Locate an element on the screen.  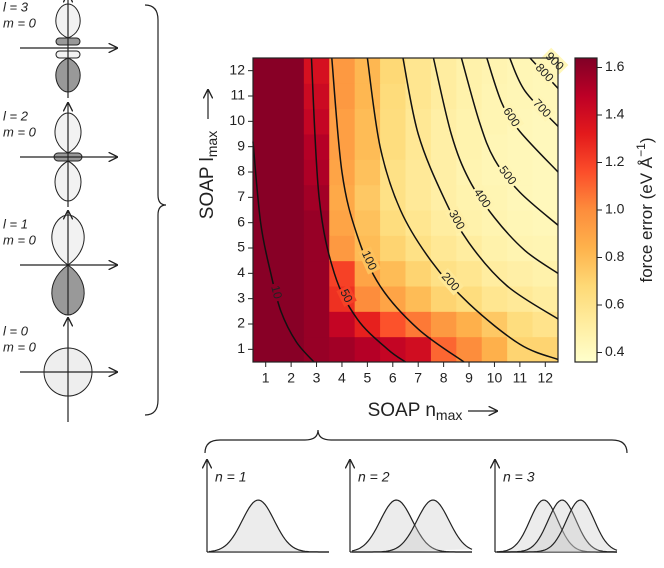
x-tick-label: 10 is located at coordinates (495, 378).